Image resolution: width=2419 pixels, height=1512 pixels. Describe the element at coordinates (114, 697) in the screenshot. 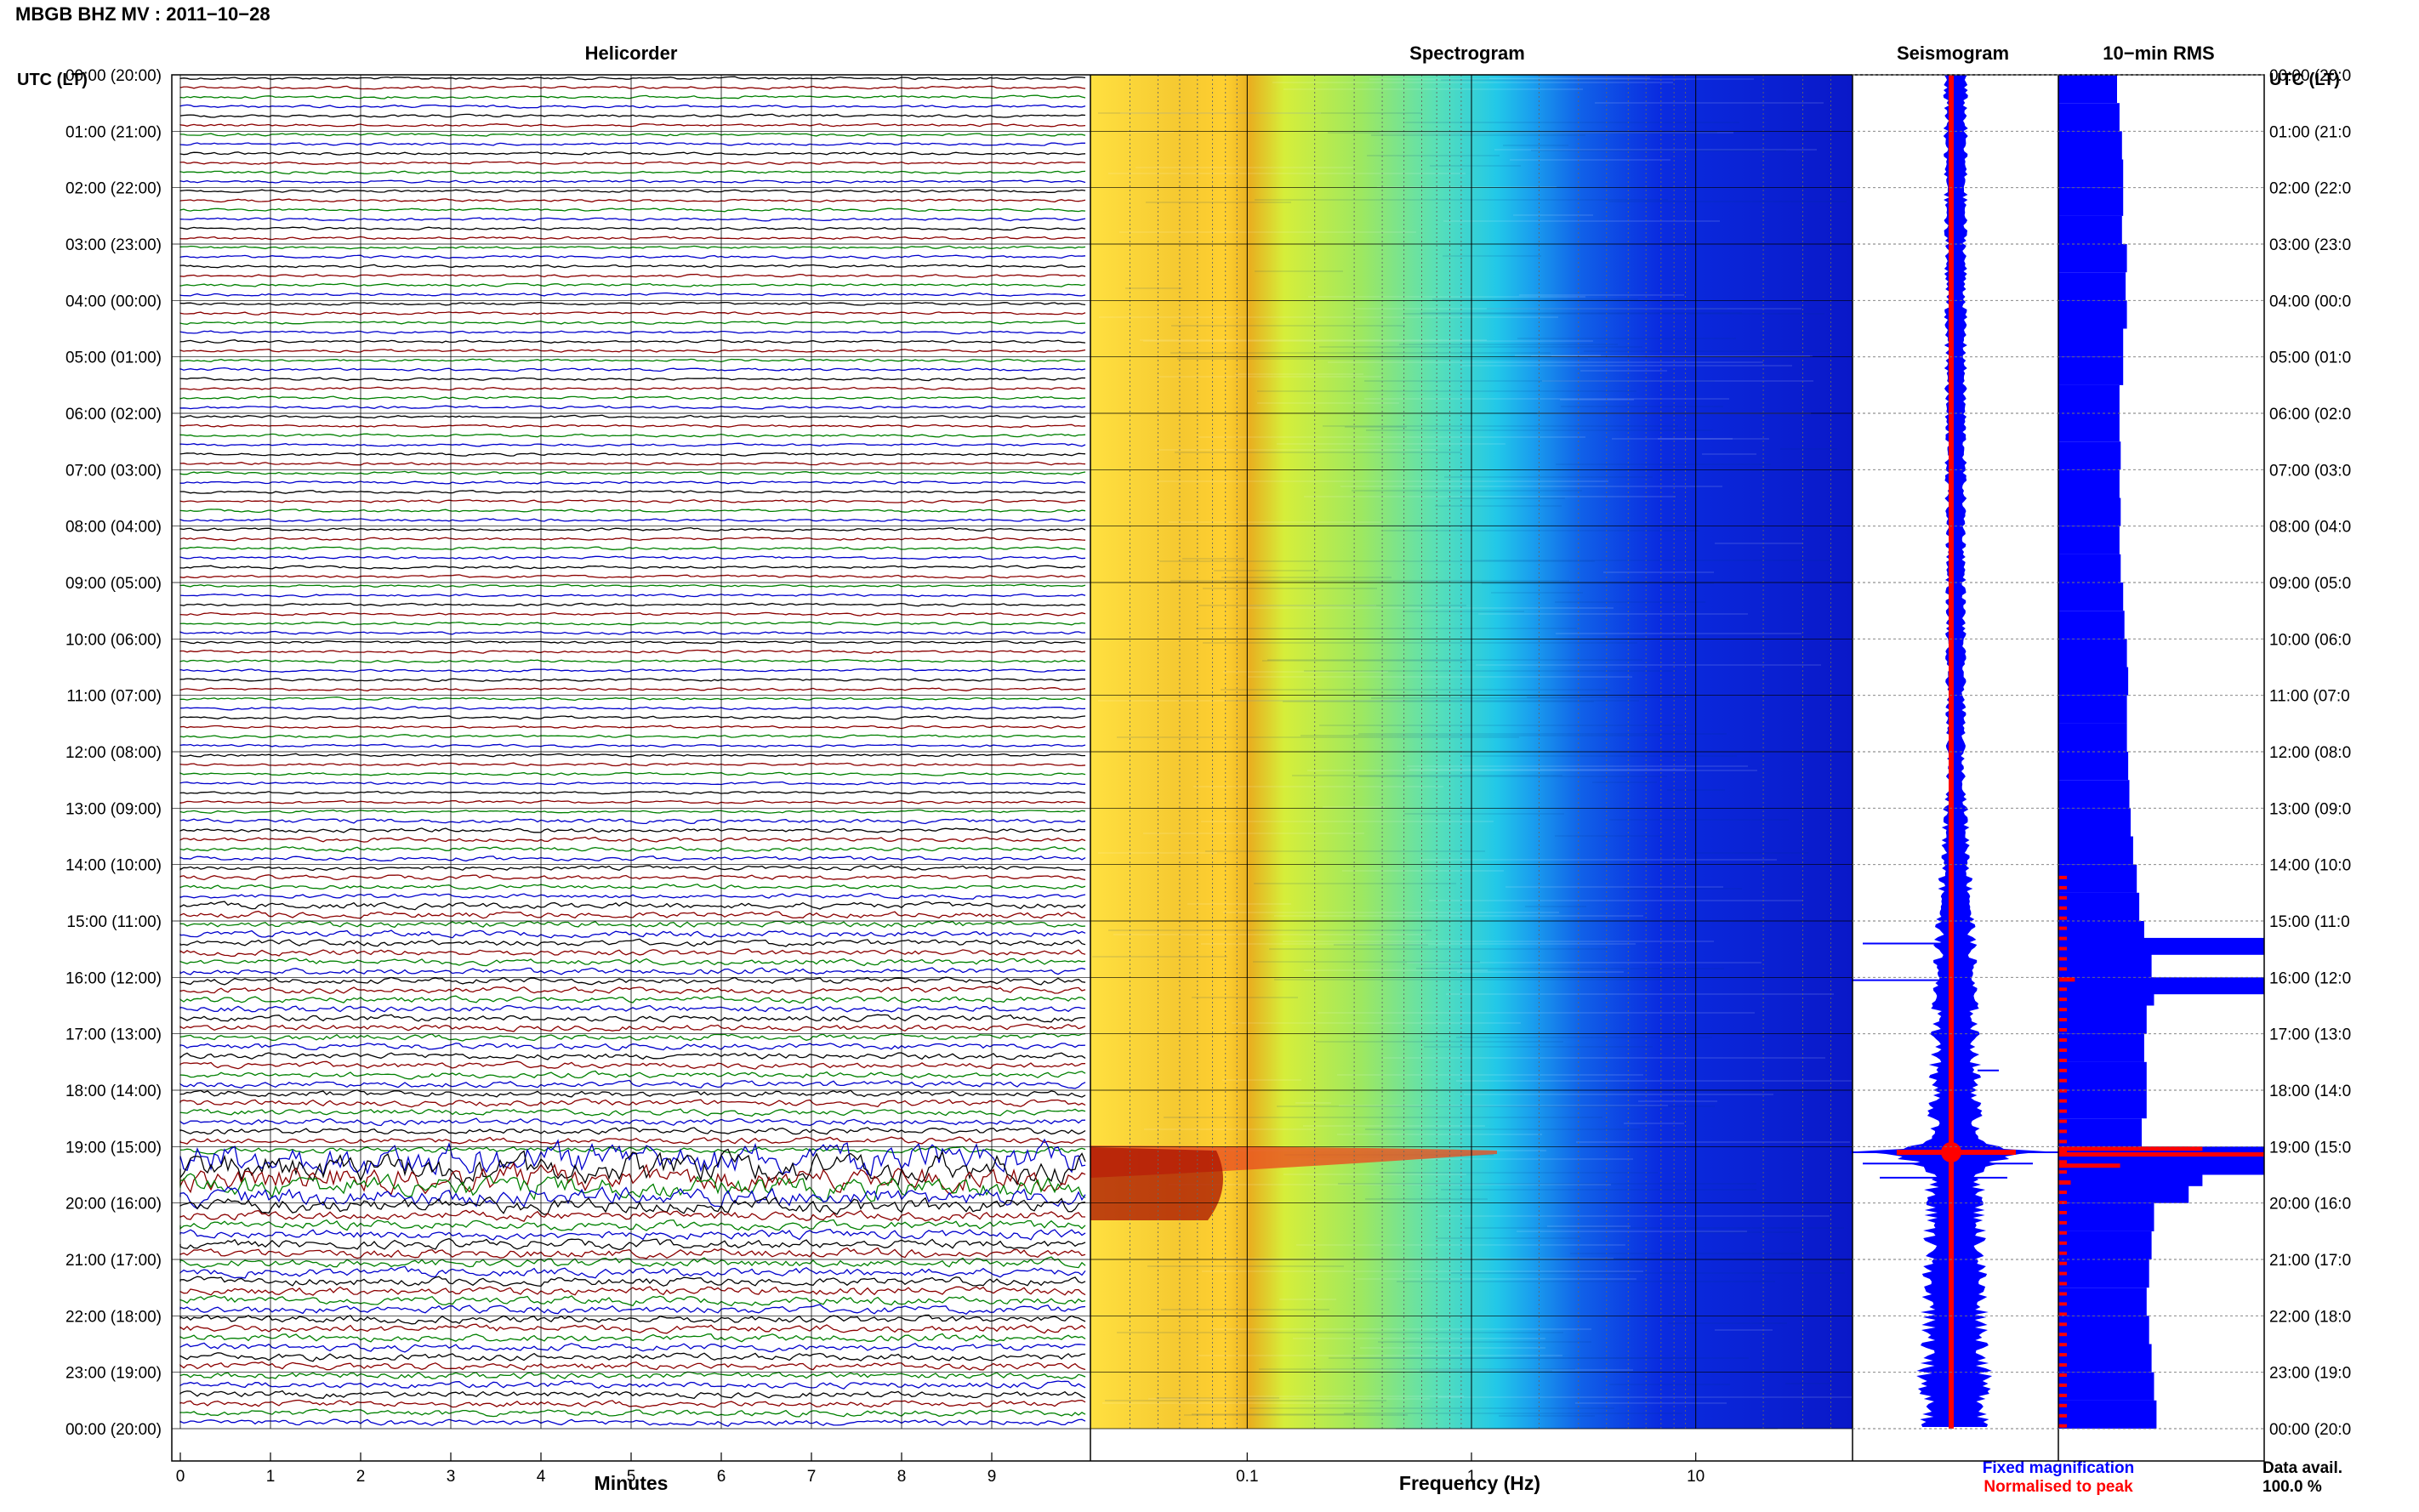

I see `left-time-label: 11:00 (07:00)` at that location.